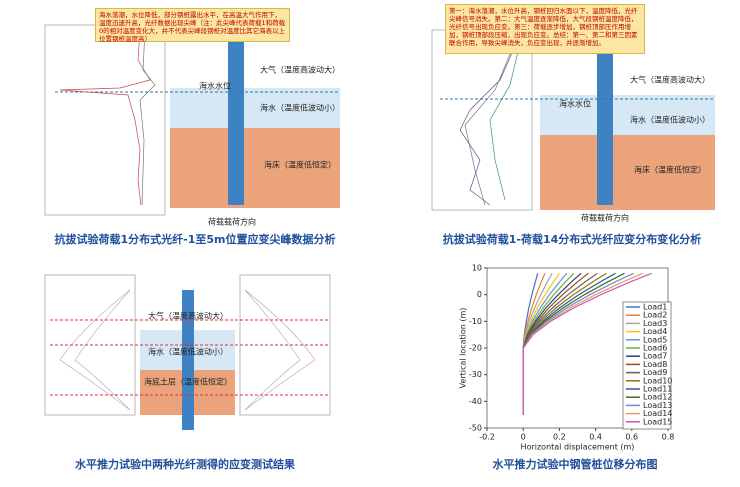  I want to click on legend-label: Load8, so click(655, 364).